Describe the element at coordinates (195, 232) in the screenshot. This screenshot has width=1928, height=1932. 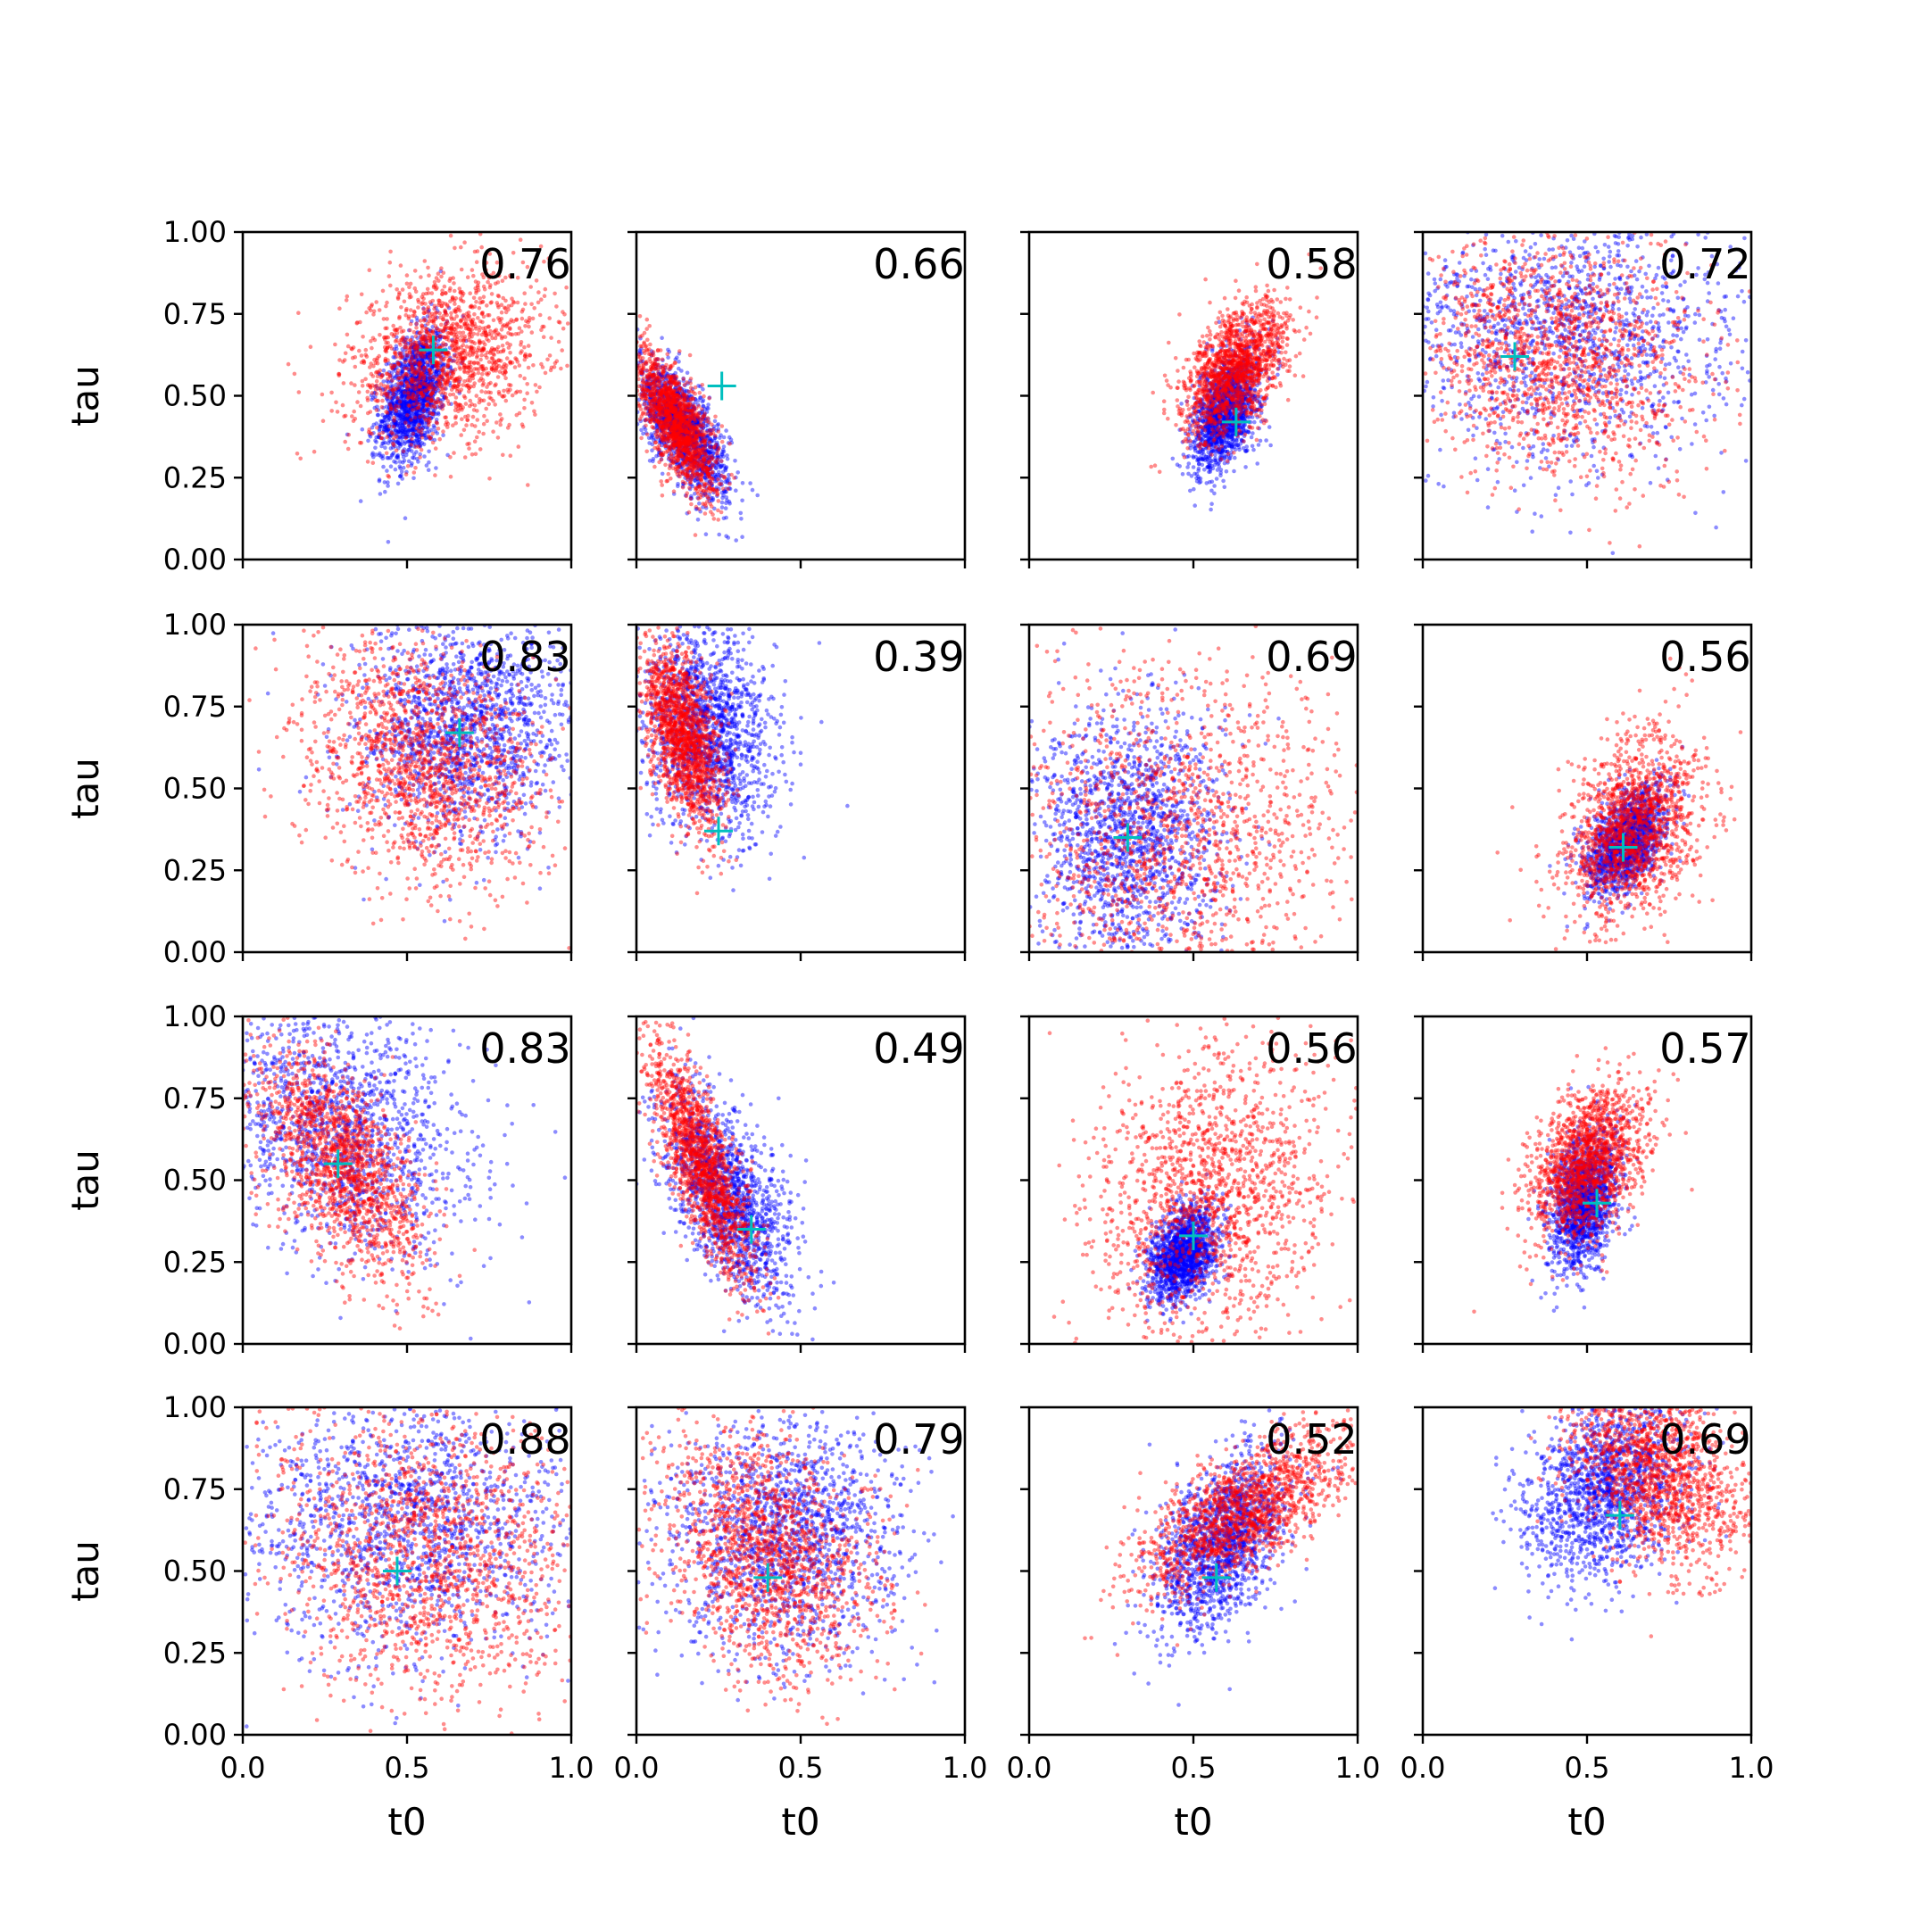
I see `y-tick-label: 1.00` at that location.